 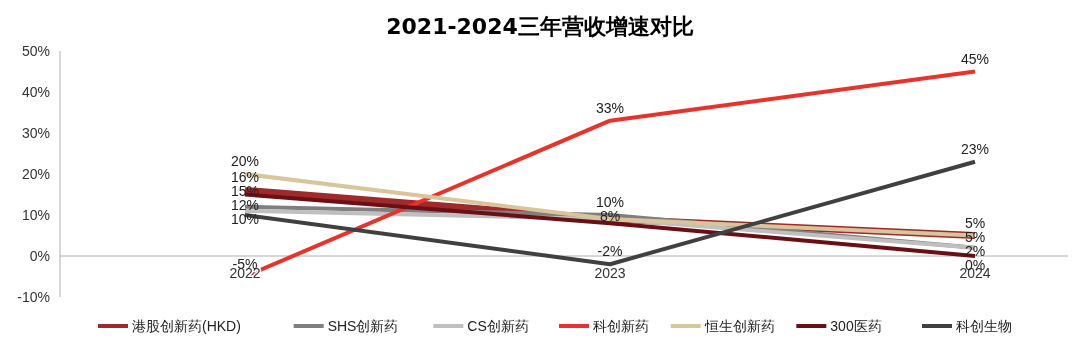 What do you see at coordinates (35, 215) in the screenshot?
I see `y-tick-label: 10%` at bounding box center [35, 215].